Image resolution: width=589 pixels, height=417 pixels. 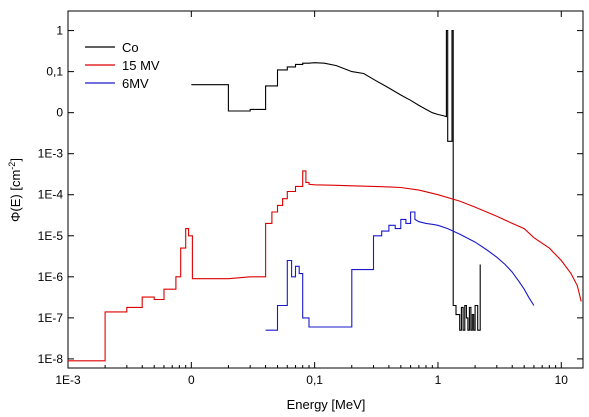 What do you see at coordinates (68, 380) in the screenshot?
I see `x-tick-label-0: 1E-3` at bounding box center [68, 380].